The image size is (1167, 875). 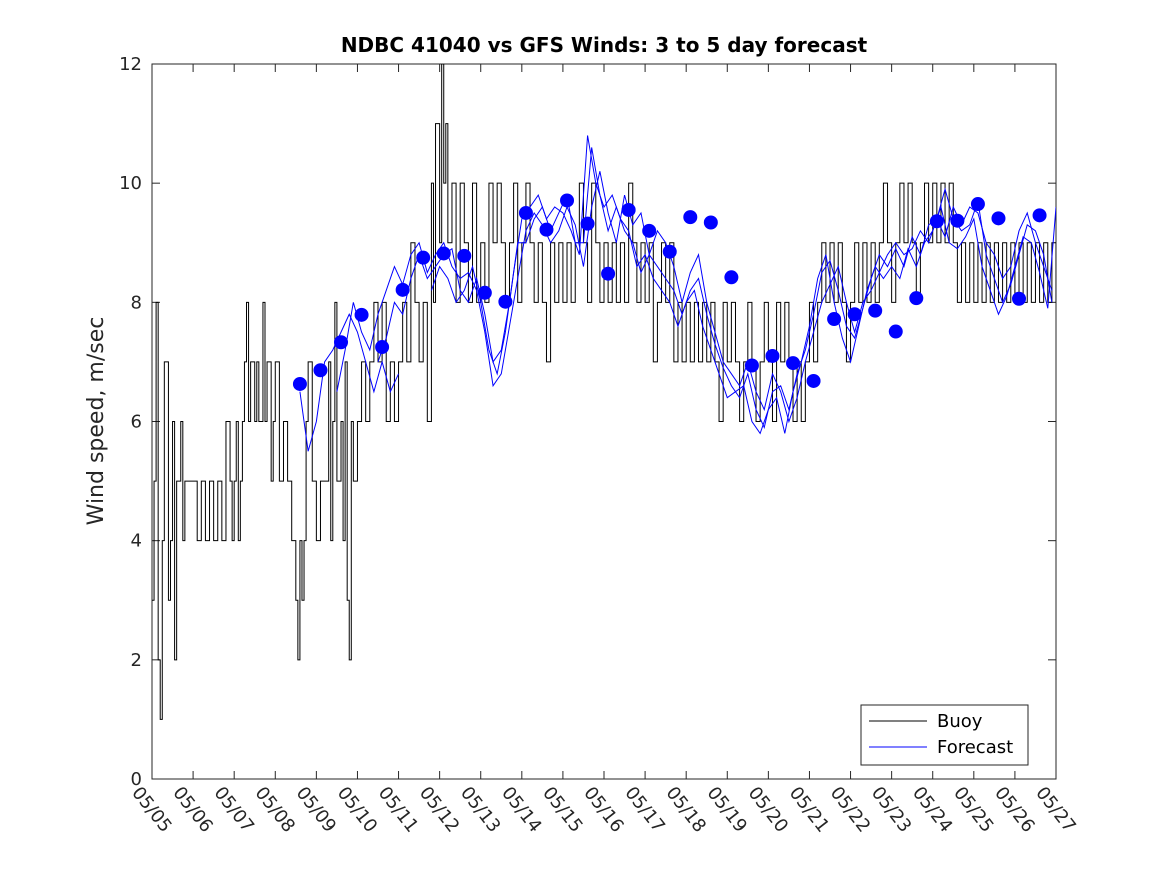 What do you see at coordinates (136, 422) in the screenshot?
I see `y-tick-label: 6` at bounding box center [136, 422].